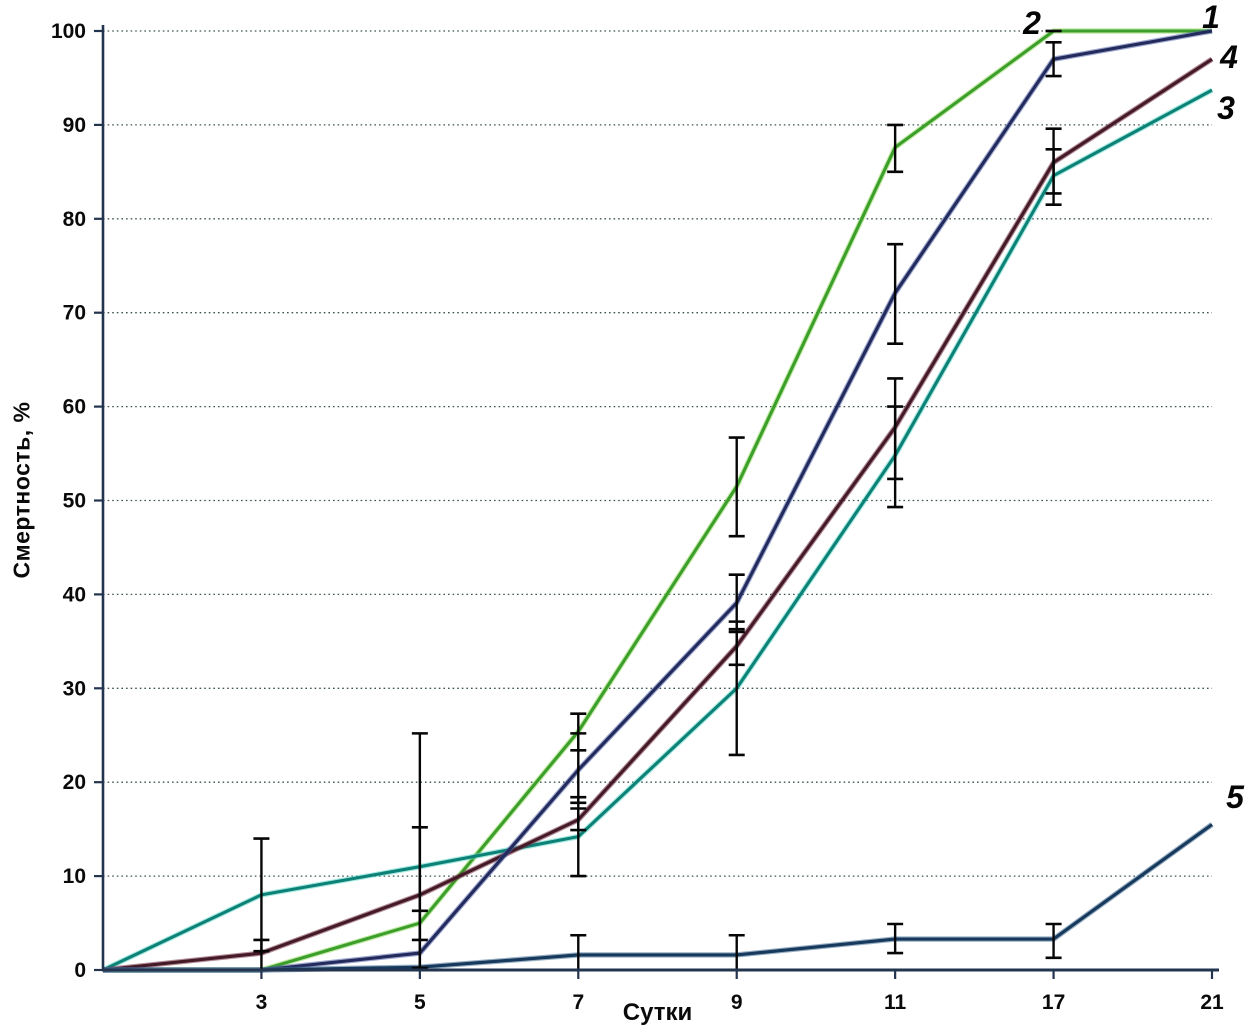 The image size is (1255, 1036). Describe the element at coordinates (1031, 23) in the screenshot. I see `series-label-2: 2` at that location.